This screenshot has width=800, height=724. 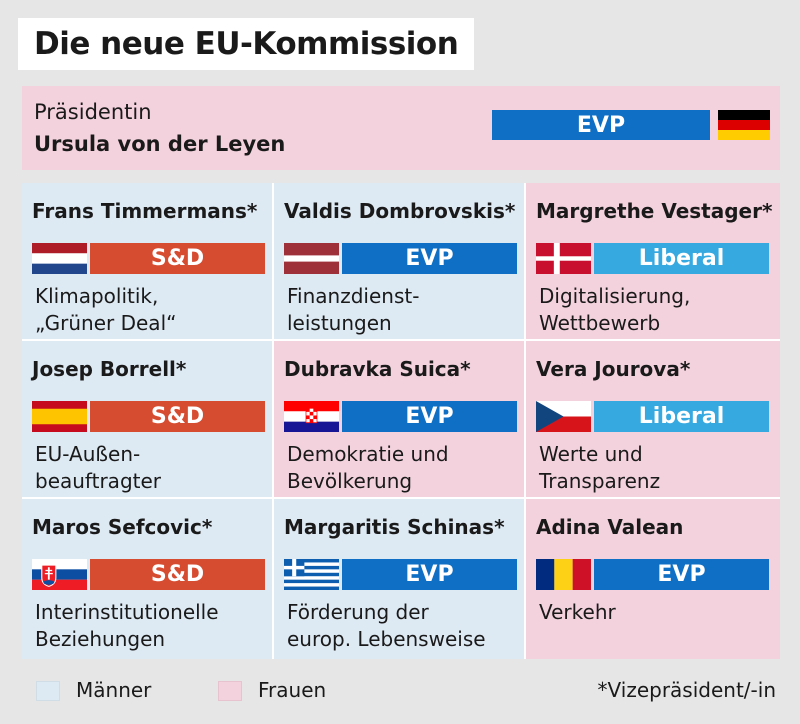 I want to click on legend-women-swatch, so click(x=230, y=691).